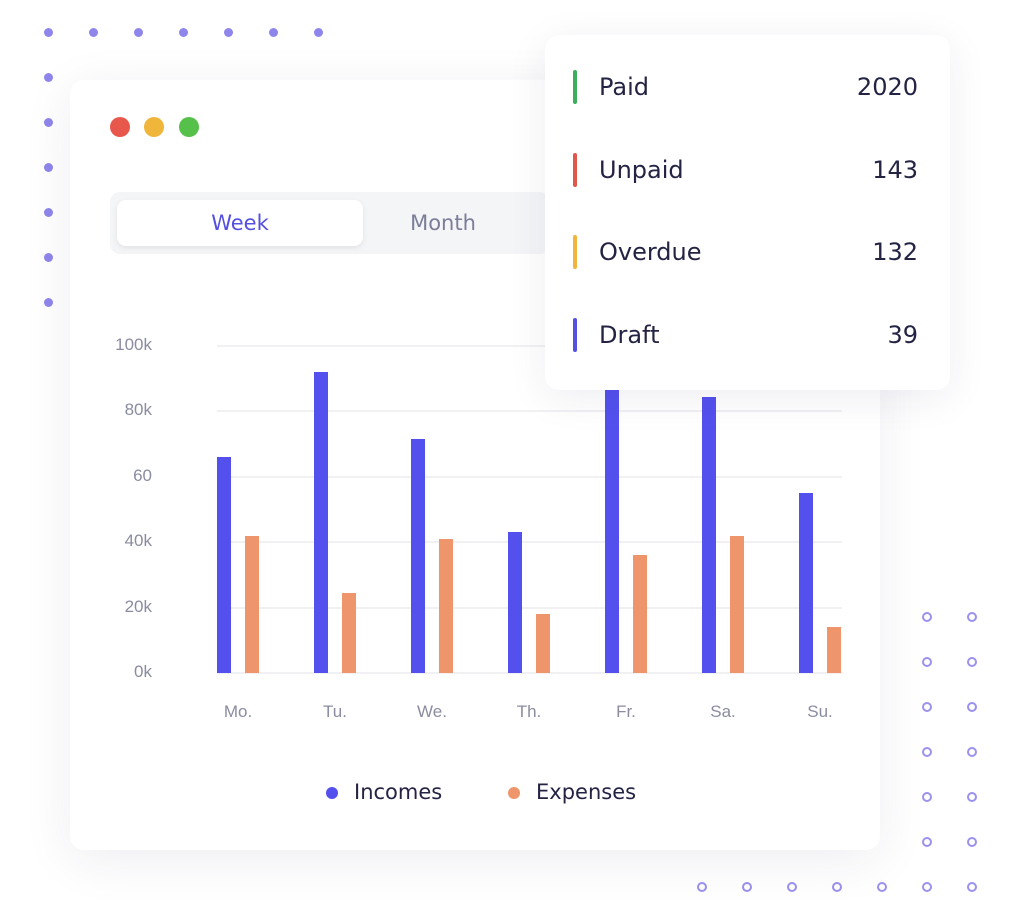 The width and height of the screenshot is (1025, 916). Describe the element at coordinates (745, 170) in the screenshot. I see `status-row-unpaid: Unpaid 143` at that location.